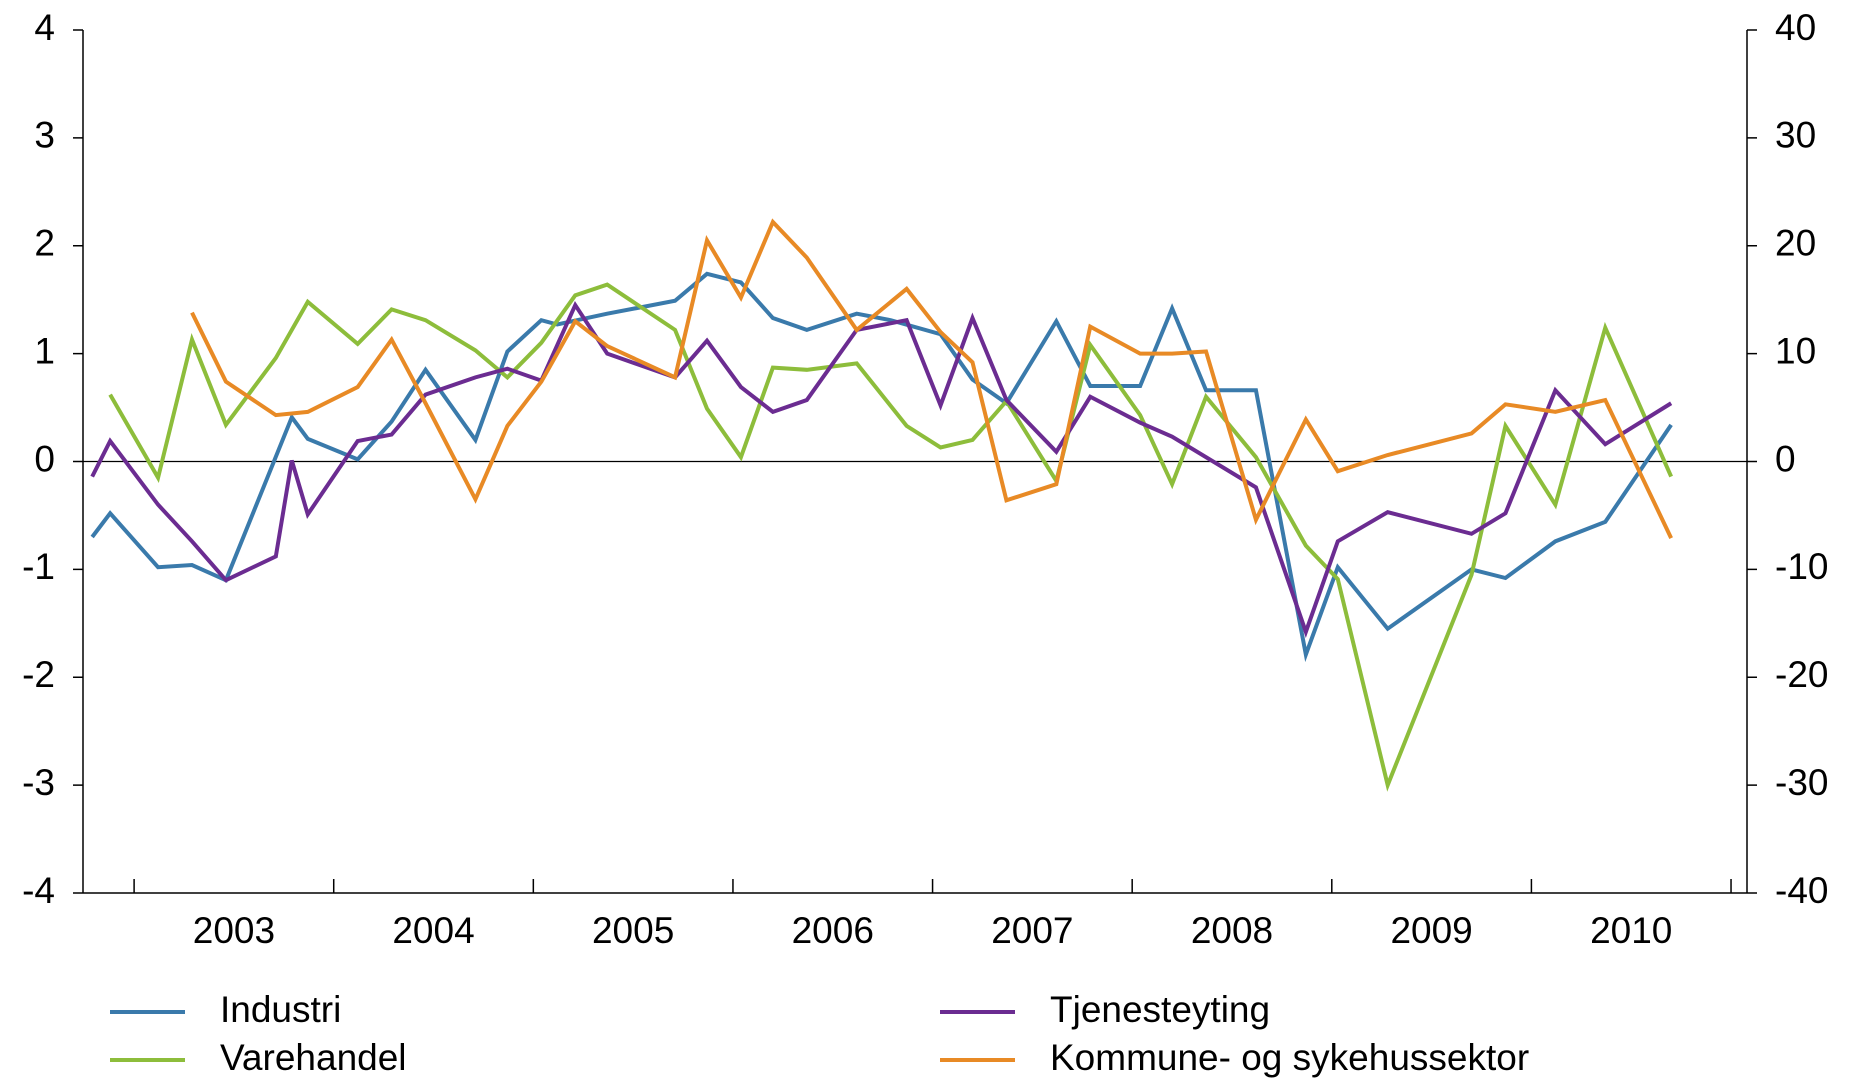  Describe the element at coordinates (1431, 930) in the screenshot. I see `x-tick-label: 2009` at that location.